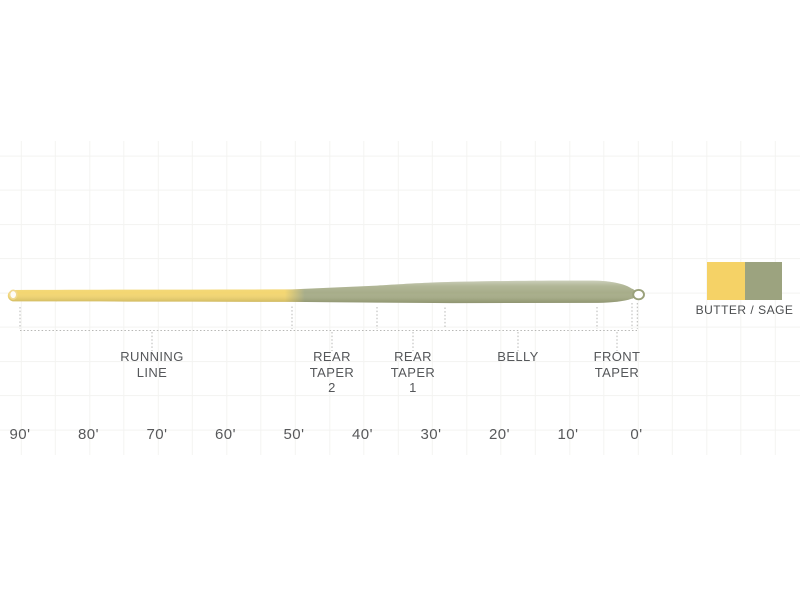 The width and height of the screenshot is (800, 600). I want to click on scale-tick-0: 0', so click(636, 434).